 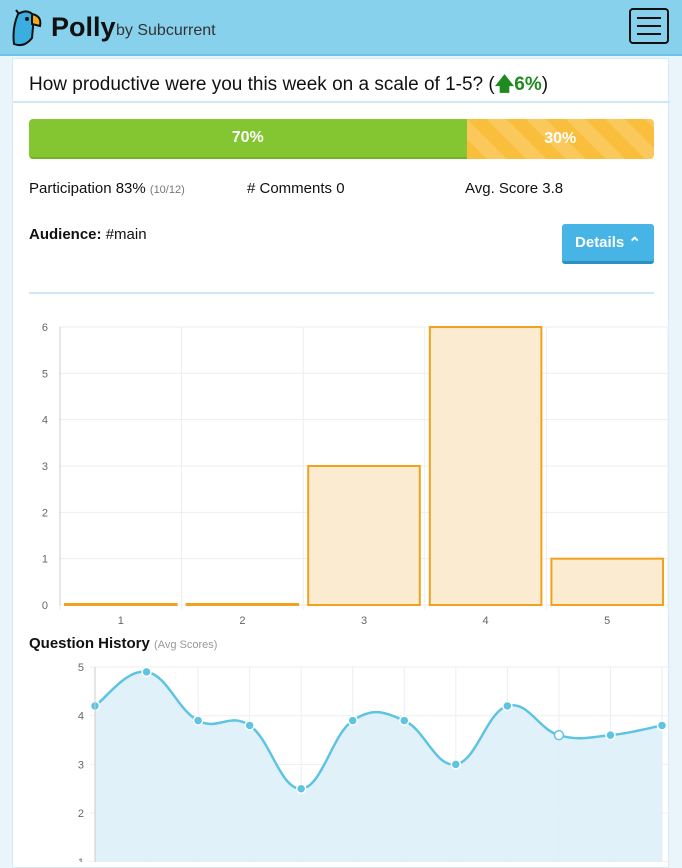 I want to click on x-tick-label: 5, so click(x=607, y=621).